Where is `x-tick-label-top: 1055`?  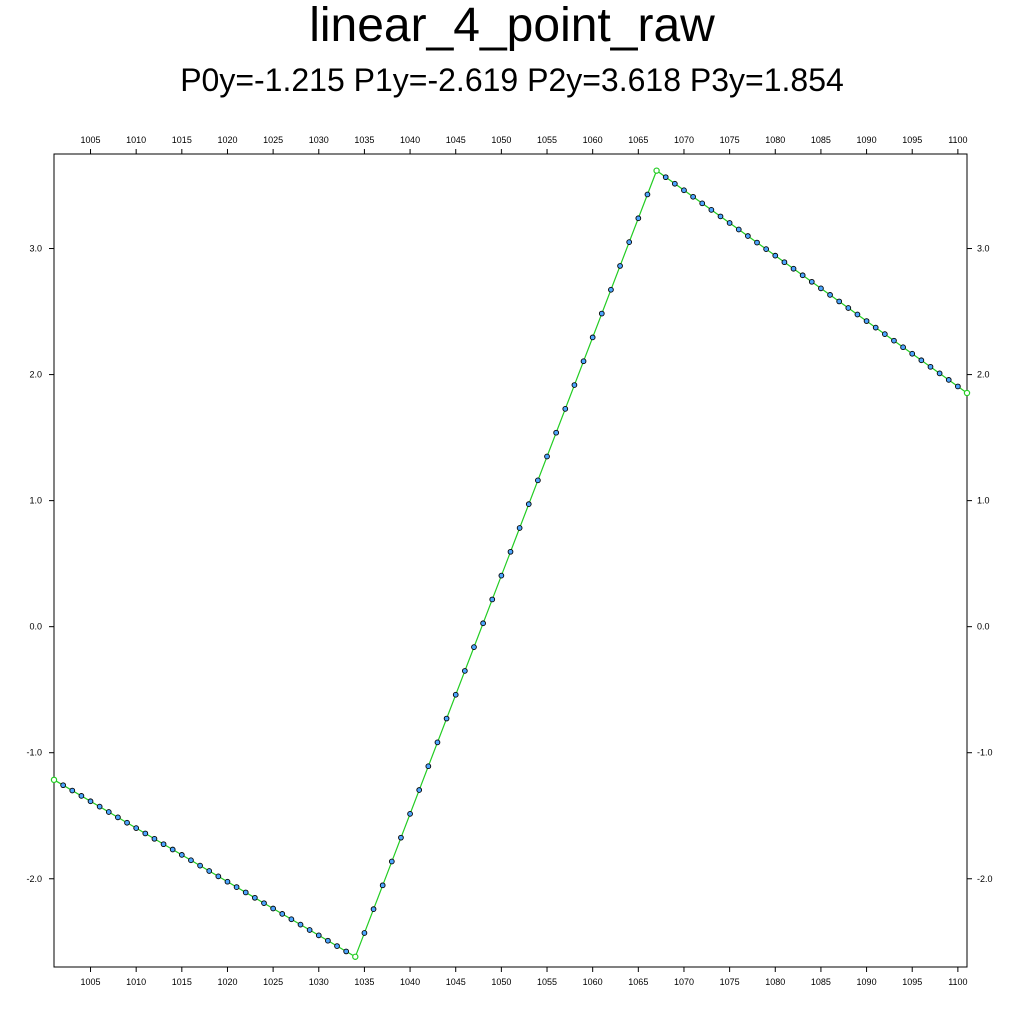 x-tick-label-top: 1055 is located at coordinates (547, 140).